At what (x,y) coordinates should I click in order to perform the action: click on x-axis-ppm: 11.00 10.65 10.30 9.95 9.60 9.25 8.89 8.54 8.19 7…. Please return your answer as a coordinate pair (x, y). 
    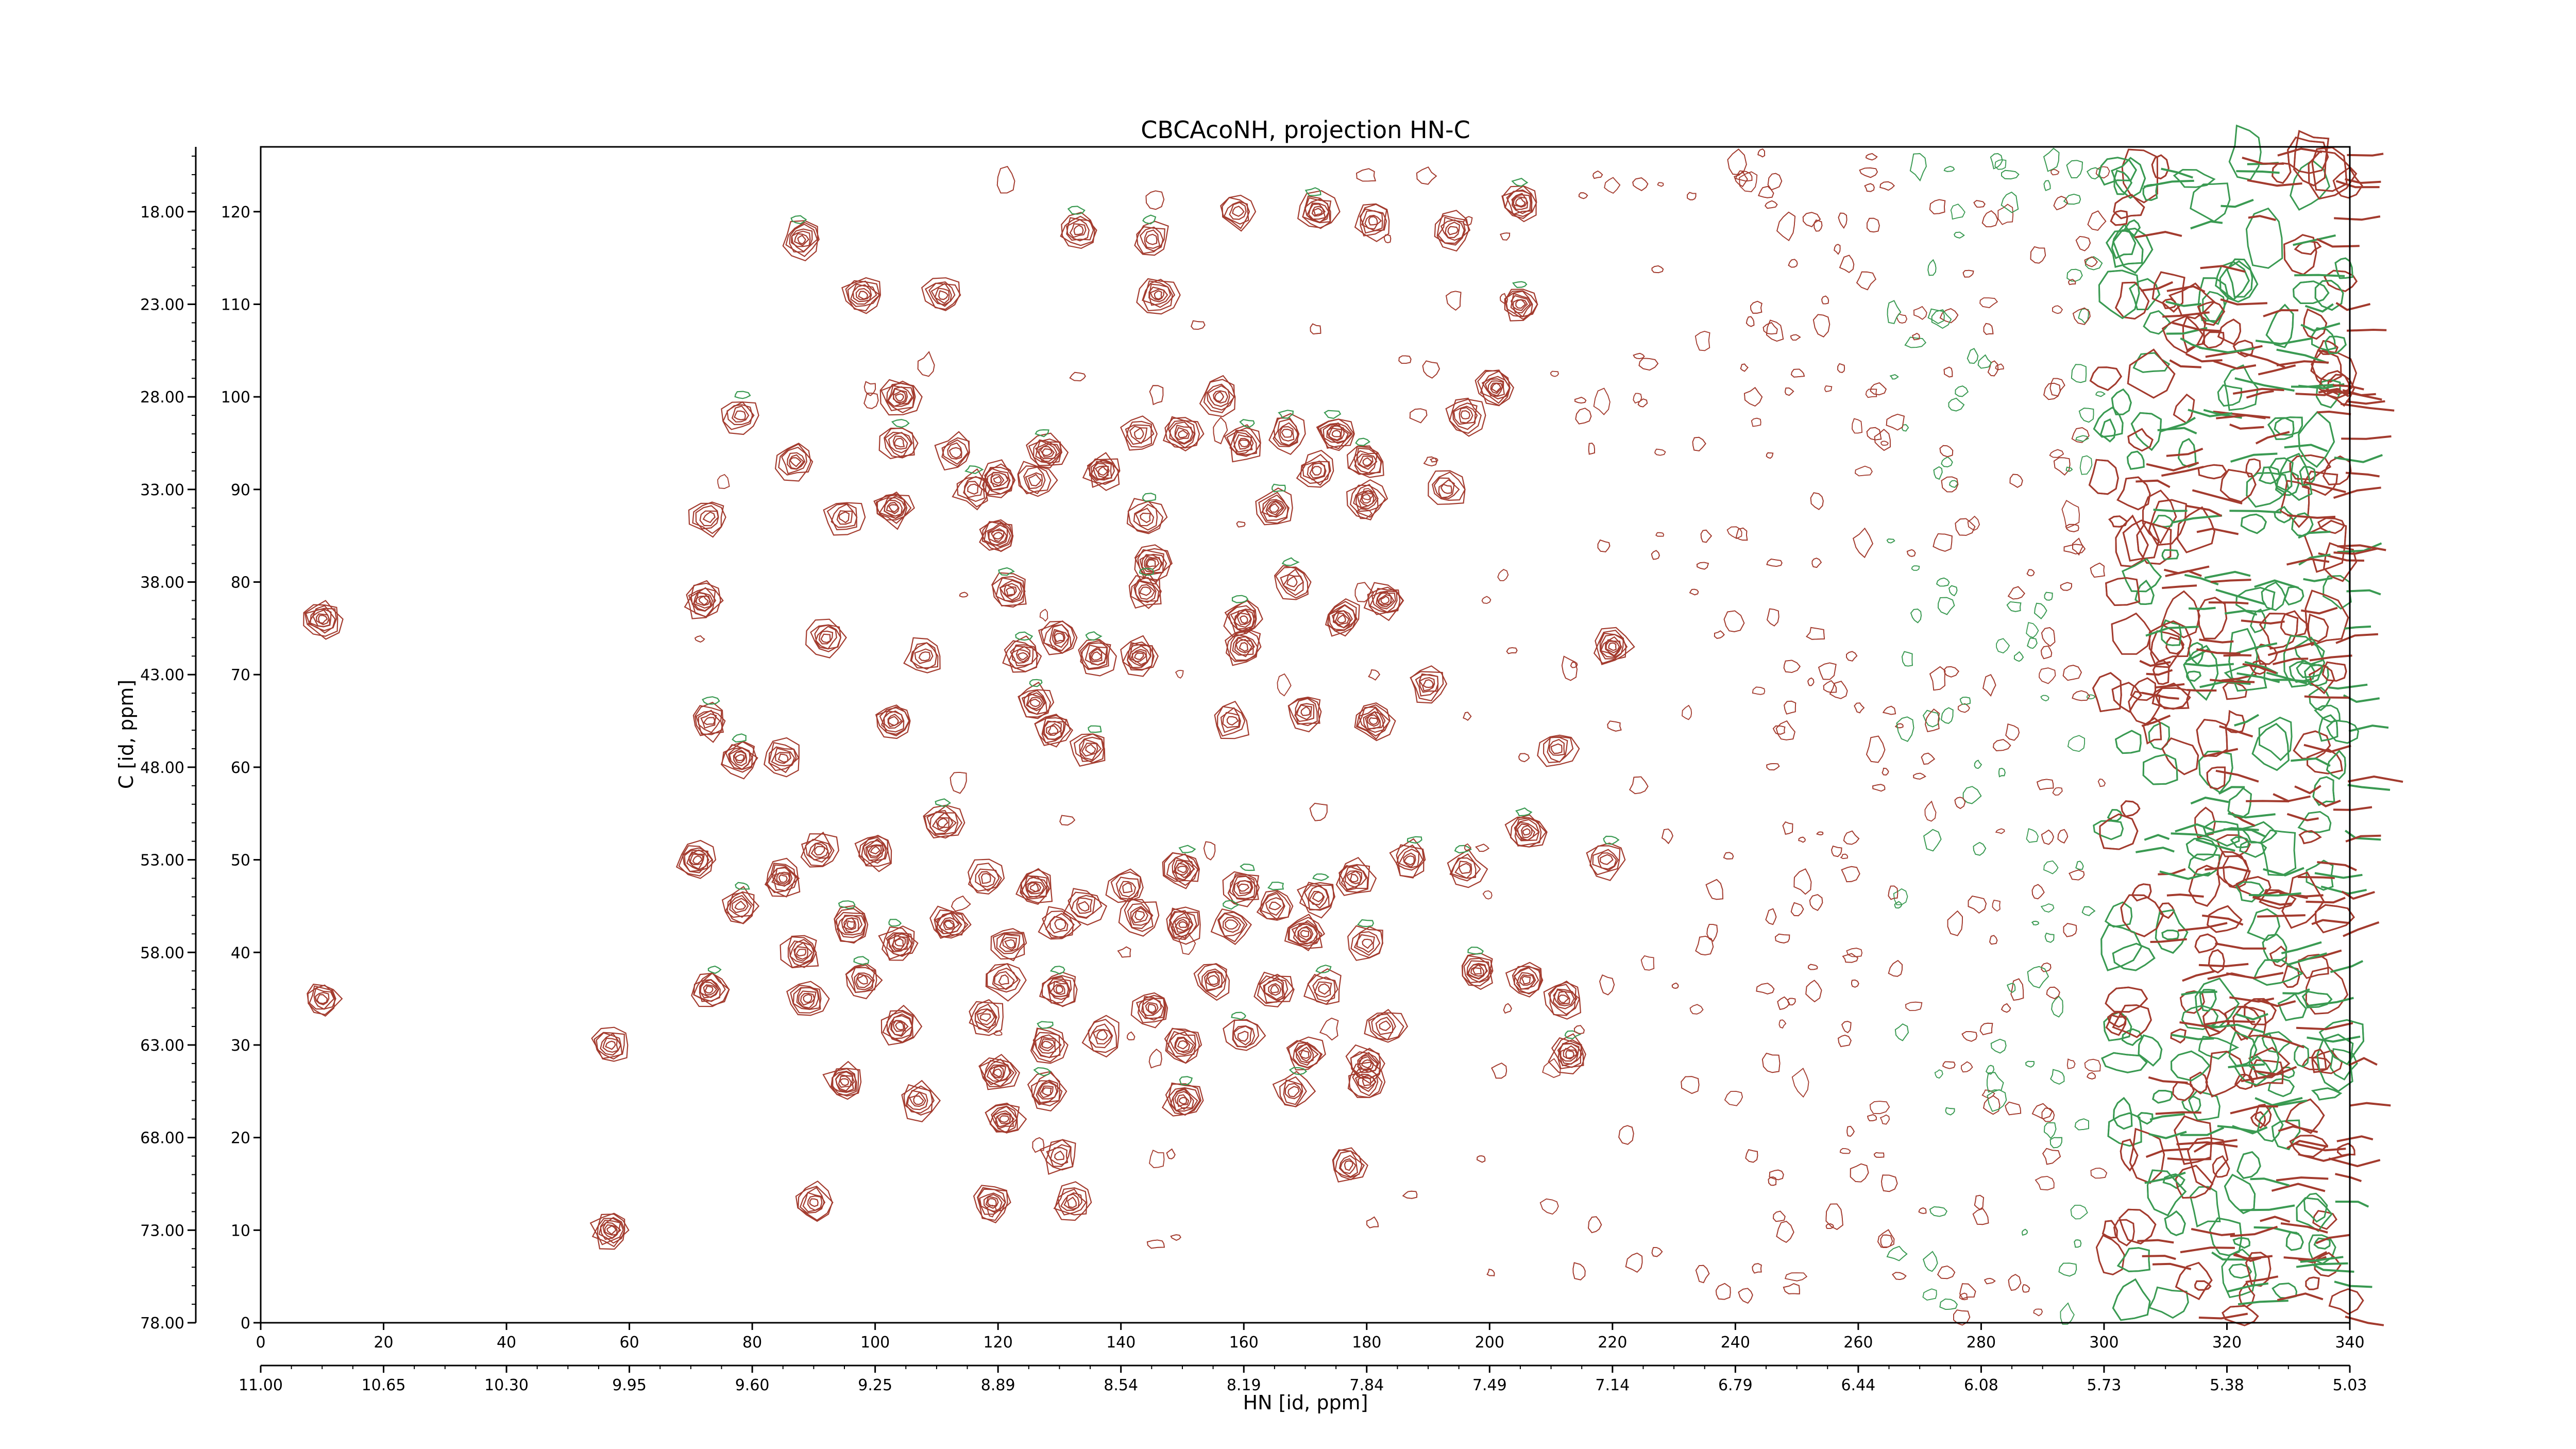
    Looking at the image, I should click on (1303, 1379).